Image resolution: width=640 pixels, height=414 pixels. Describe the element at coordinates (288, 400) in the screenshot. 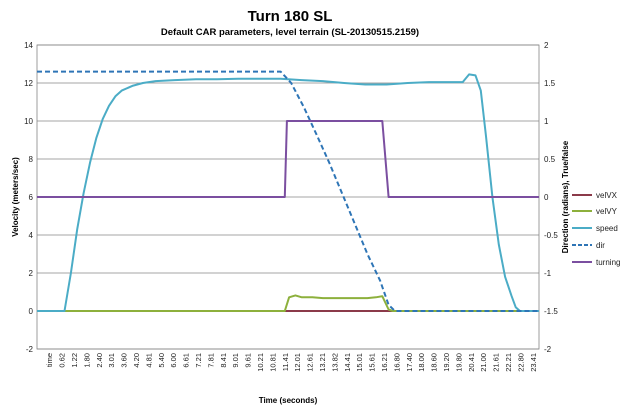

I see `x-axis-label: Time (seconds)` at that location.